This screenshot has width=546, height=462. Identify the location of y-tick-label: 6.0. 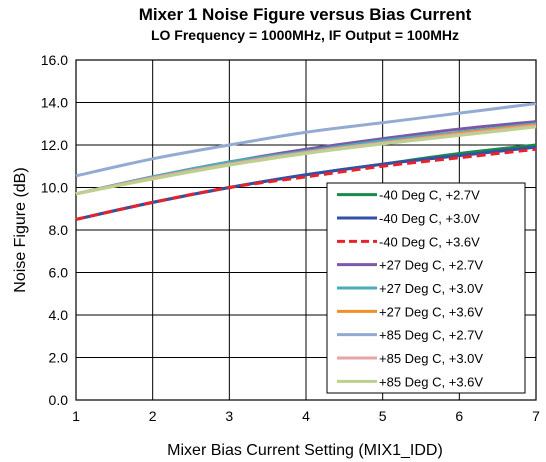
(59, 273).